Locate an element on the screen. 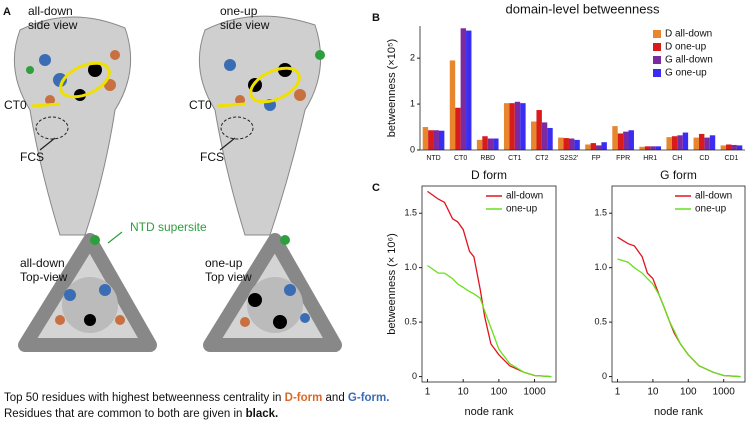  legend-label: G all-down is located at coordinates (689, 60).